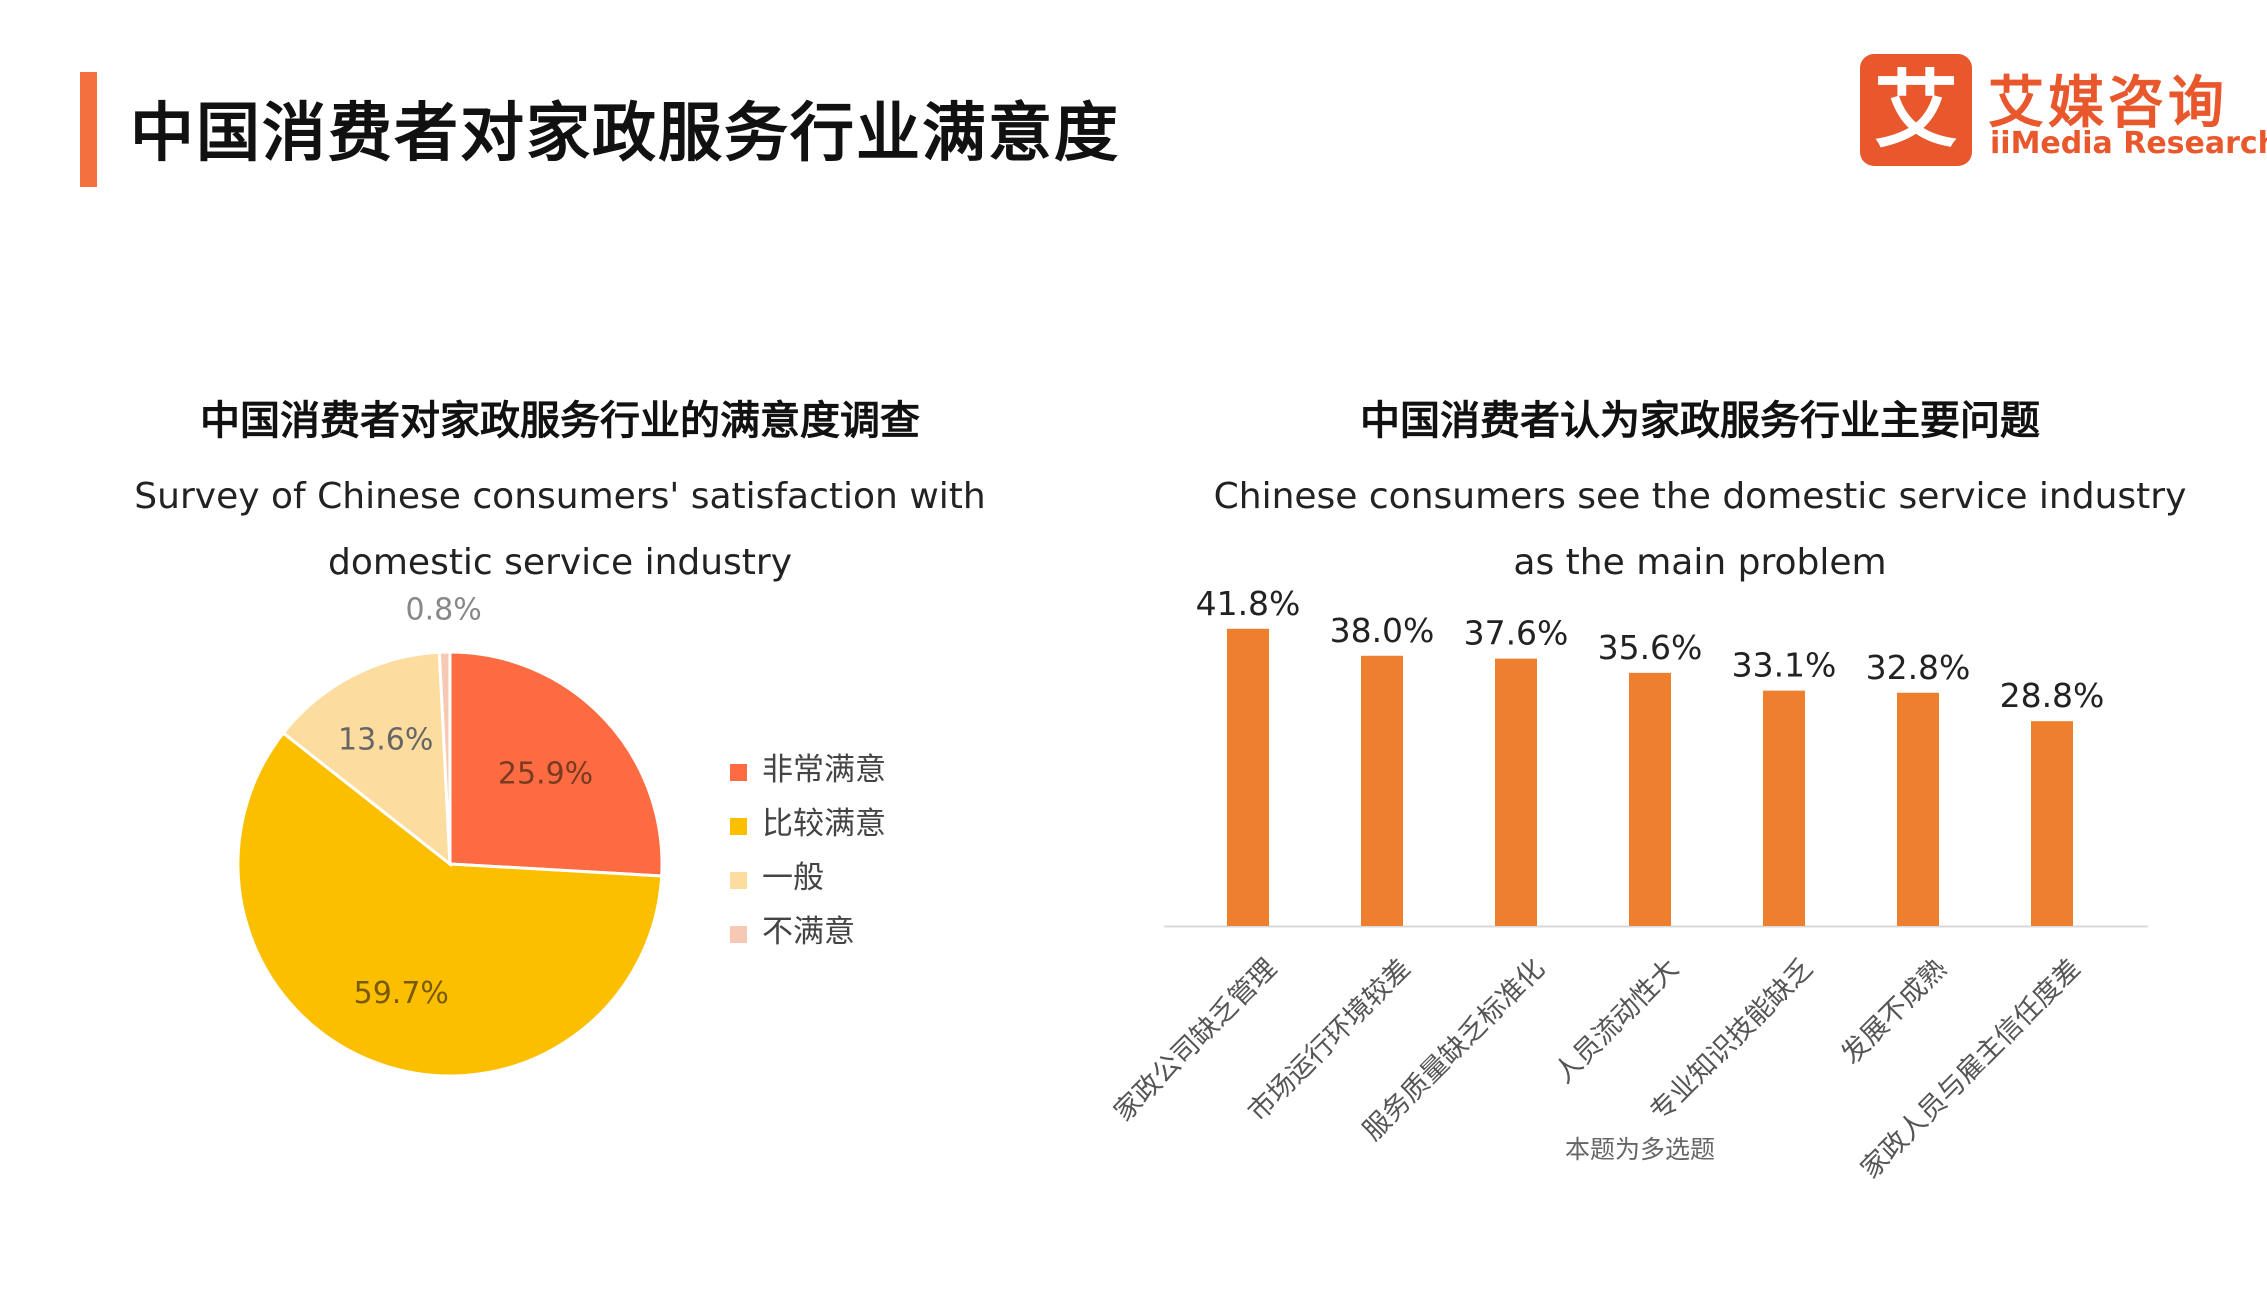  Describe the element at coordinates (1971, 1069) in the screenshot. I see `category-tick-label: 家政人员与雇主信任度差` at that location.